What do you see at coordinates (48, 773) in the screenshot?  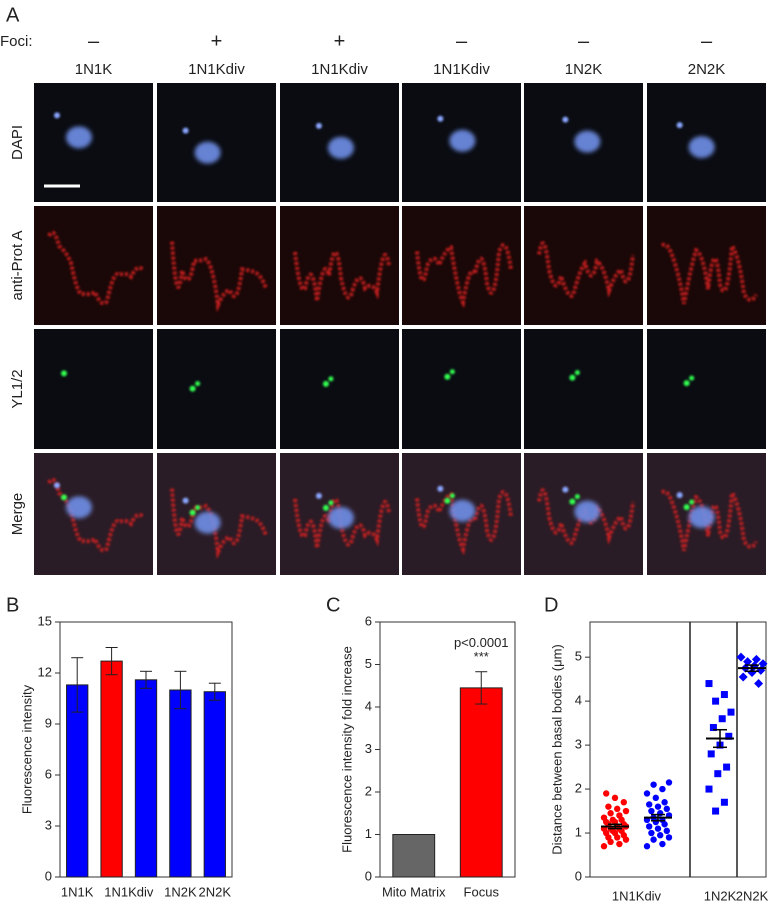 I see `y-tick-label: 6` at bounding box center [48, 773].